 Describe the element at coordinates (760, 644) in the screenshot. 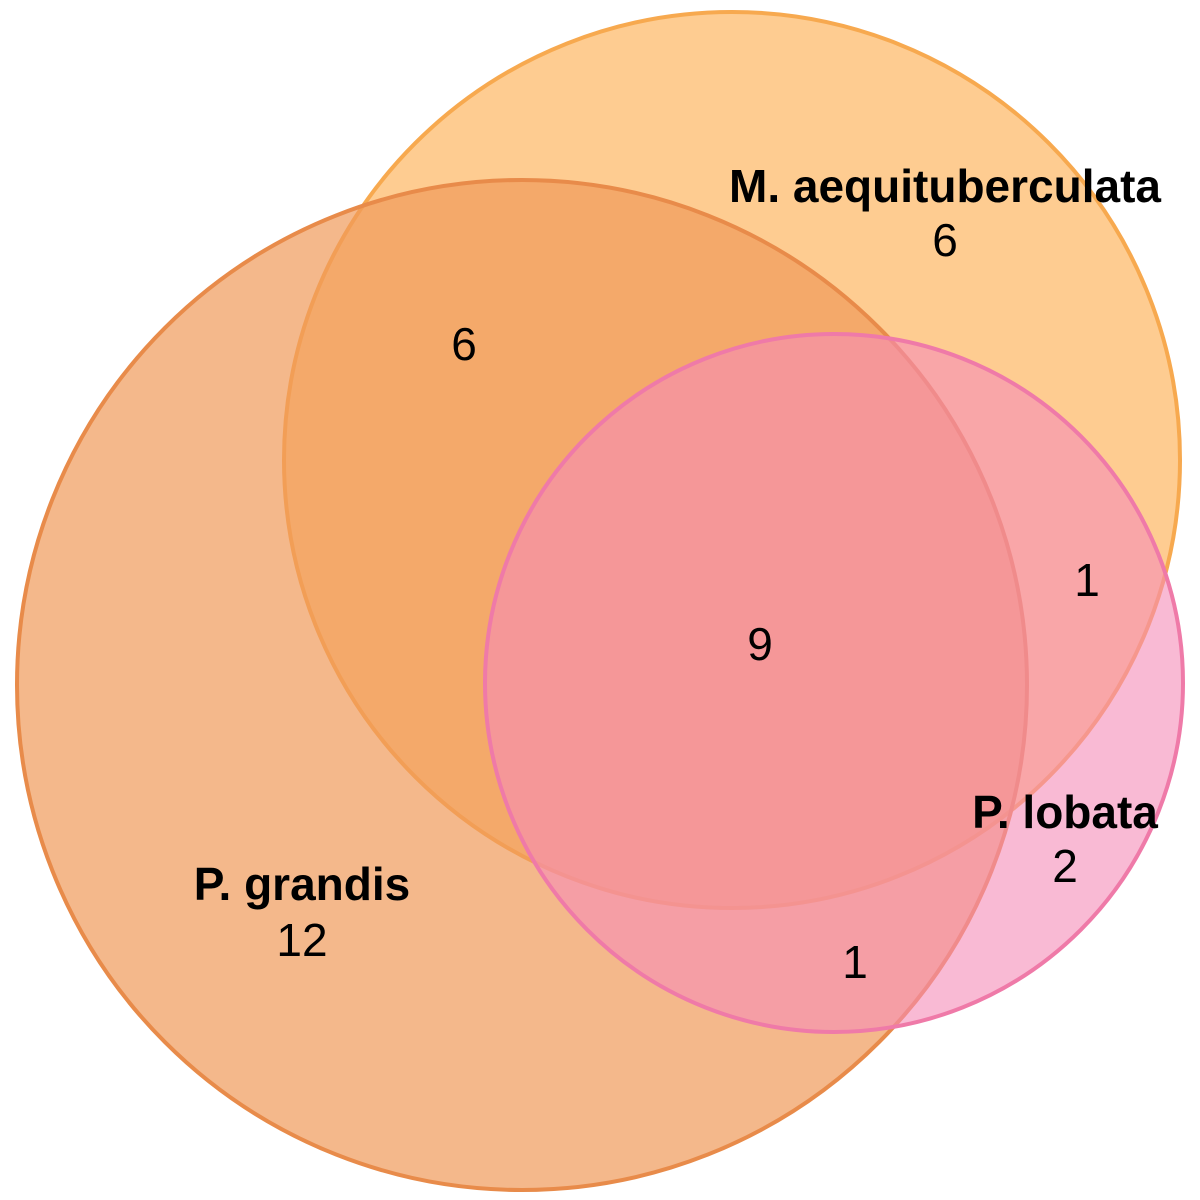

I see `count-all-three: 9` at that location.